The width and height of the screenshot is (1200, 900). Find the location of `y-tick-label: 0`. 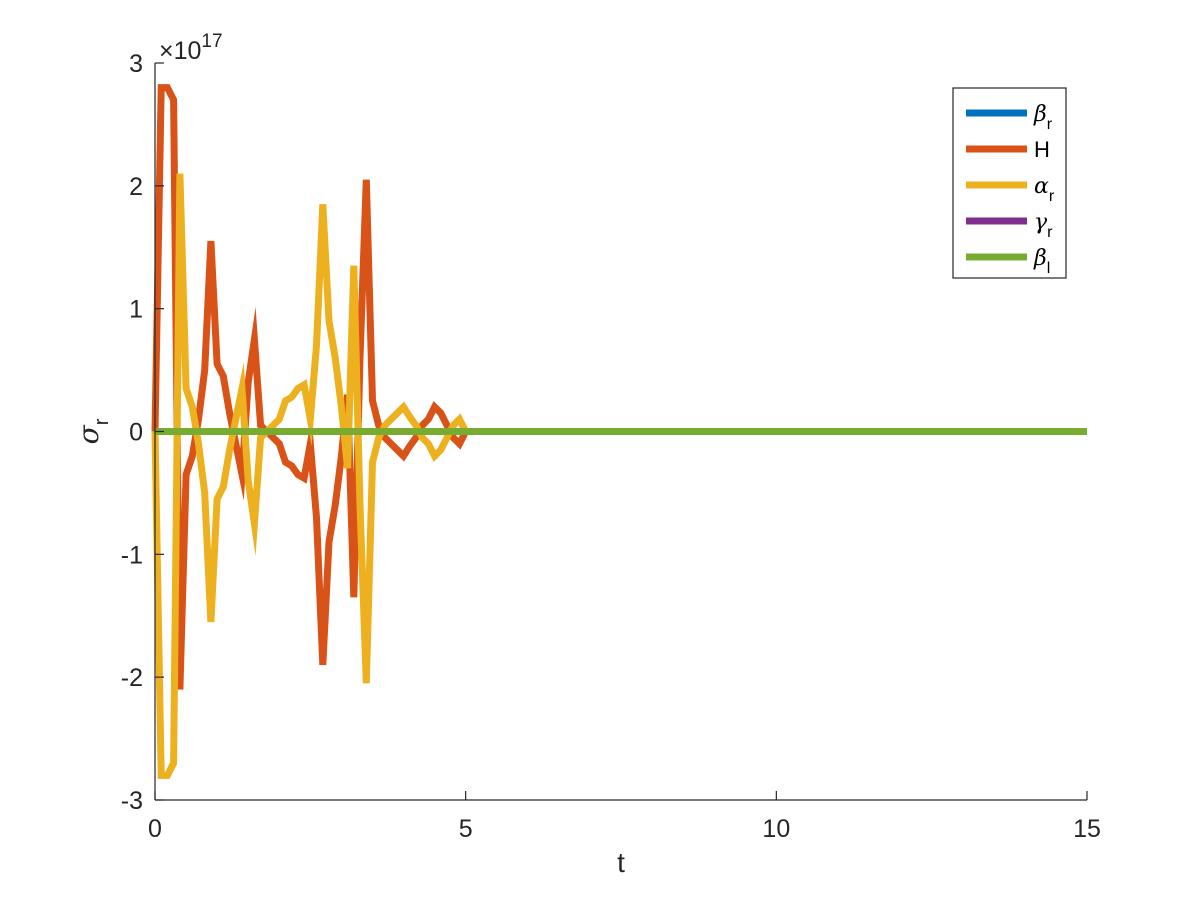

y-tick-label: 0 is located at coordinates (136, 433).